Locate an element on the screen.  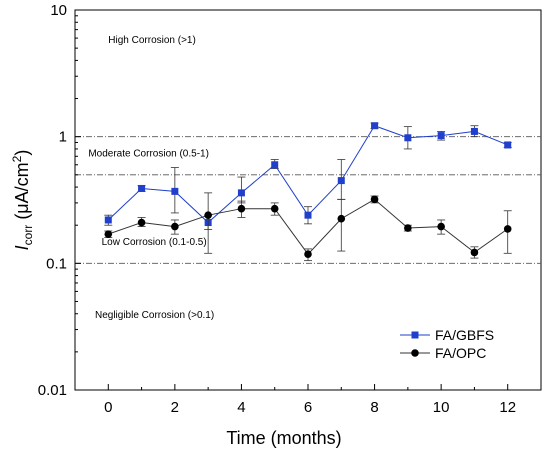
legend-label: FA/OPC is located at coordinates (460, 353).